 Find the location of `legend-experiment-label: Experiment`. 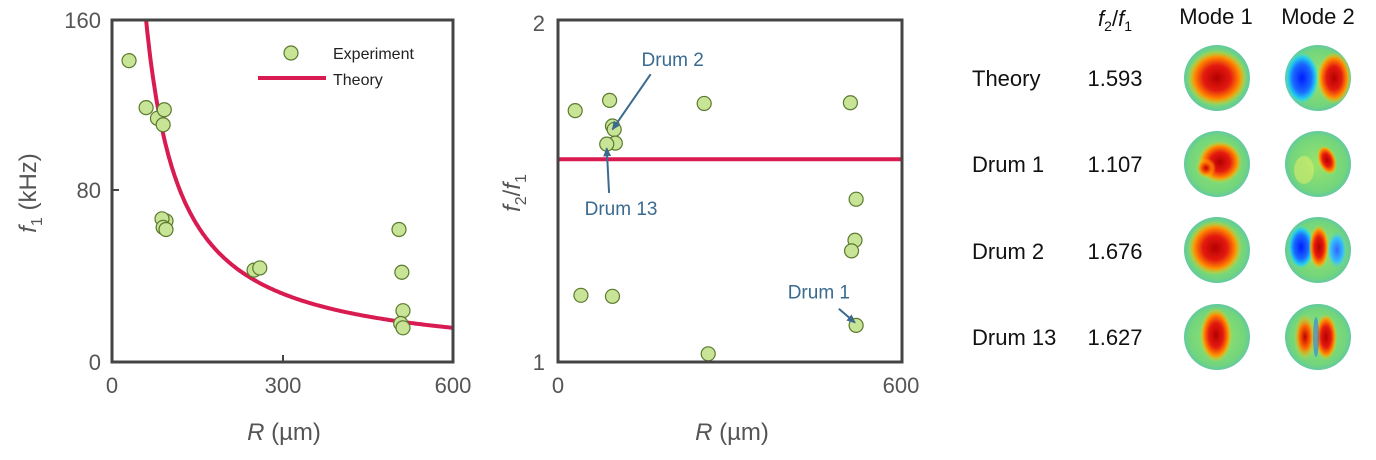

legend-experiment-label: Experiment is located at coordinates (373, 54).